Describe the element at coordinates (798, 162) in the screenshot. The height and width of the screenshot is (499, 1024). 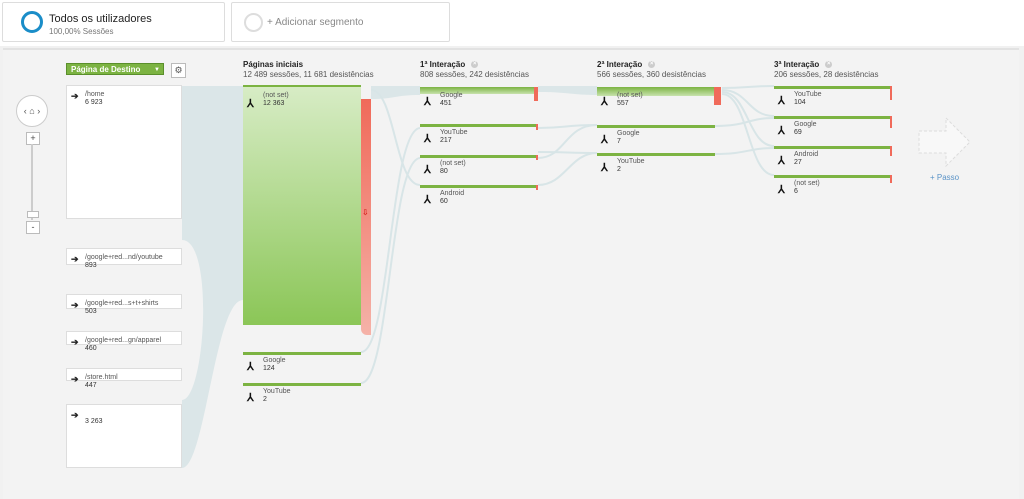
I see `node-value: 27` at that location.